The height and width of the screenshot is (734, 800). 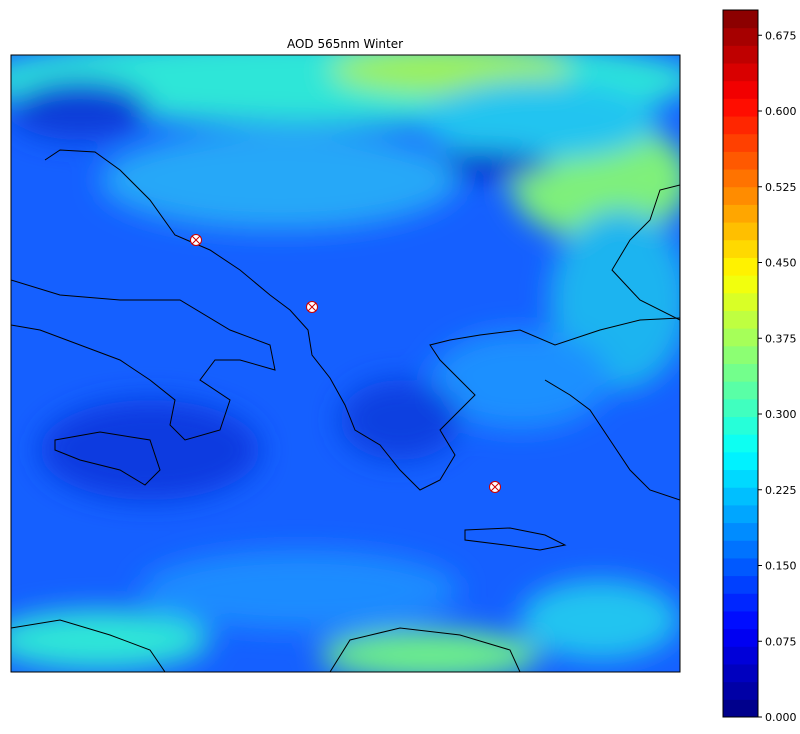 What do you see at coordinates (781, 187) in the screenshot?
I see `colorbar-tick-label: 0.525` at bounding box center [781, 187].